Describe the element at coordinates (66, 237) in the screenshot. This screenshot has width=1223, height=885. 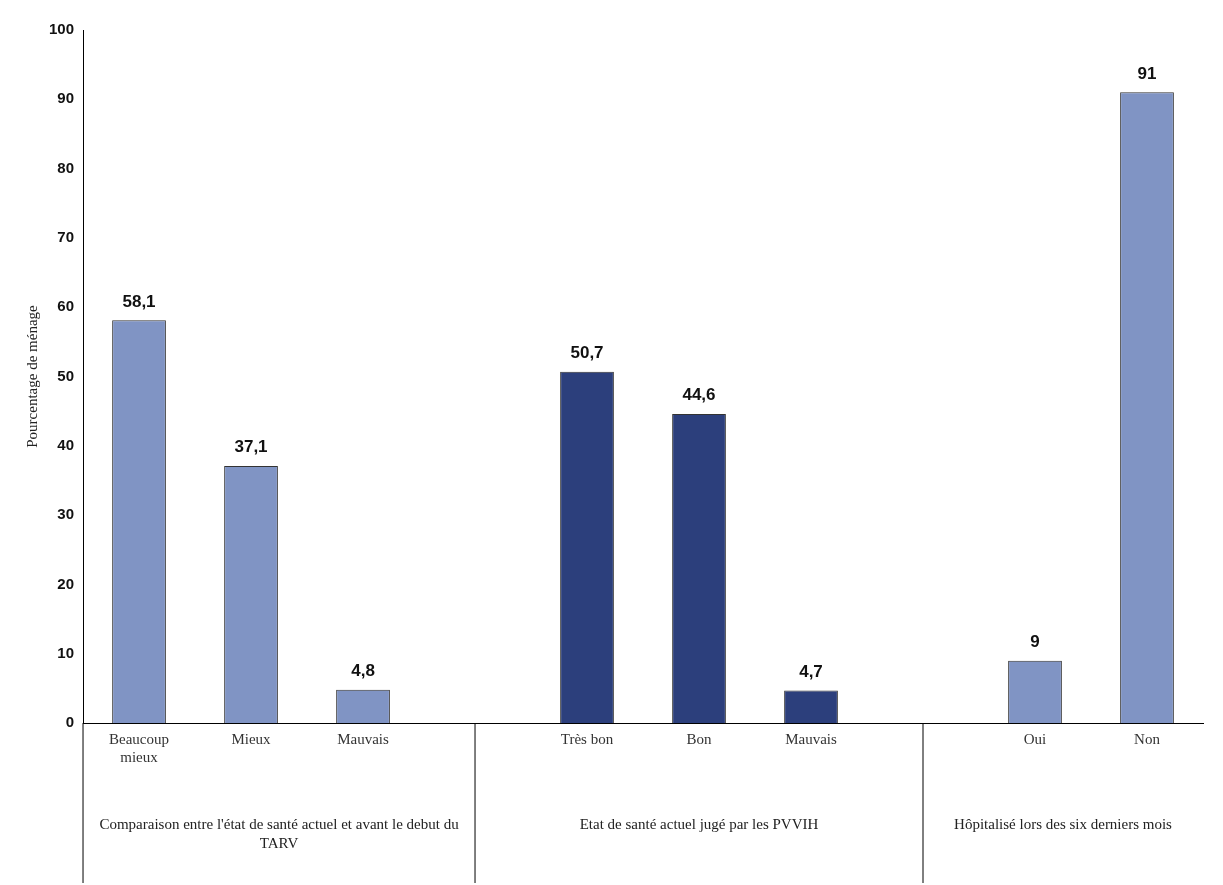
I see `y-tick-label: 70` at that location.